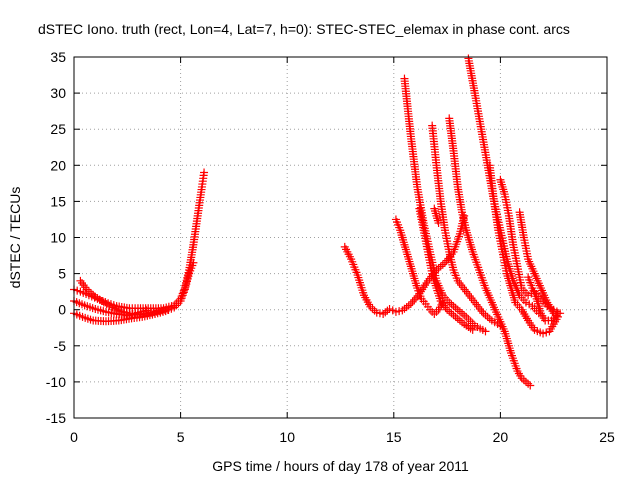 Image resolution: width=640 pixels, height=485 pixels. I want to click on y-tick-label: -15, so click(56, 418).